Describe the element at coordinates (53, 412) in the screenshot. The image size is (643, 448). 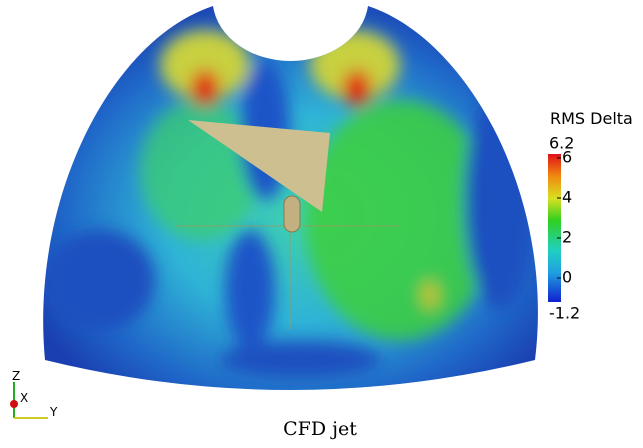
I see `axis-y: Y` at that location.